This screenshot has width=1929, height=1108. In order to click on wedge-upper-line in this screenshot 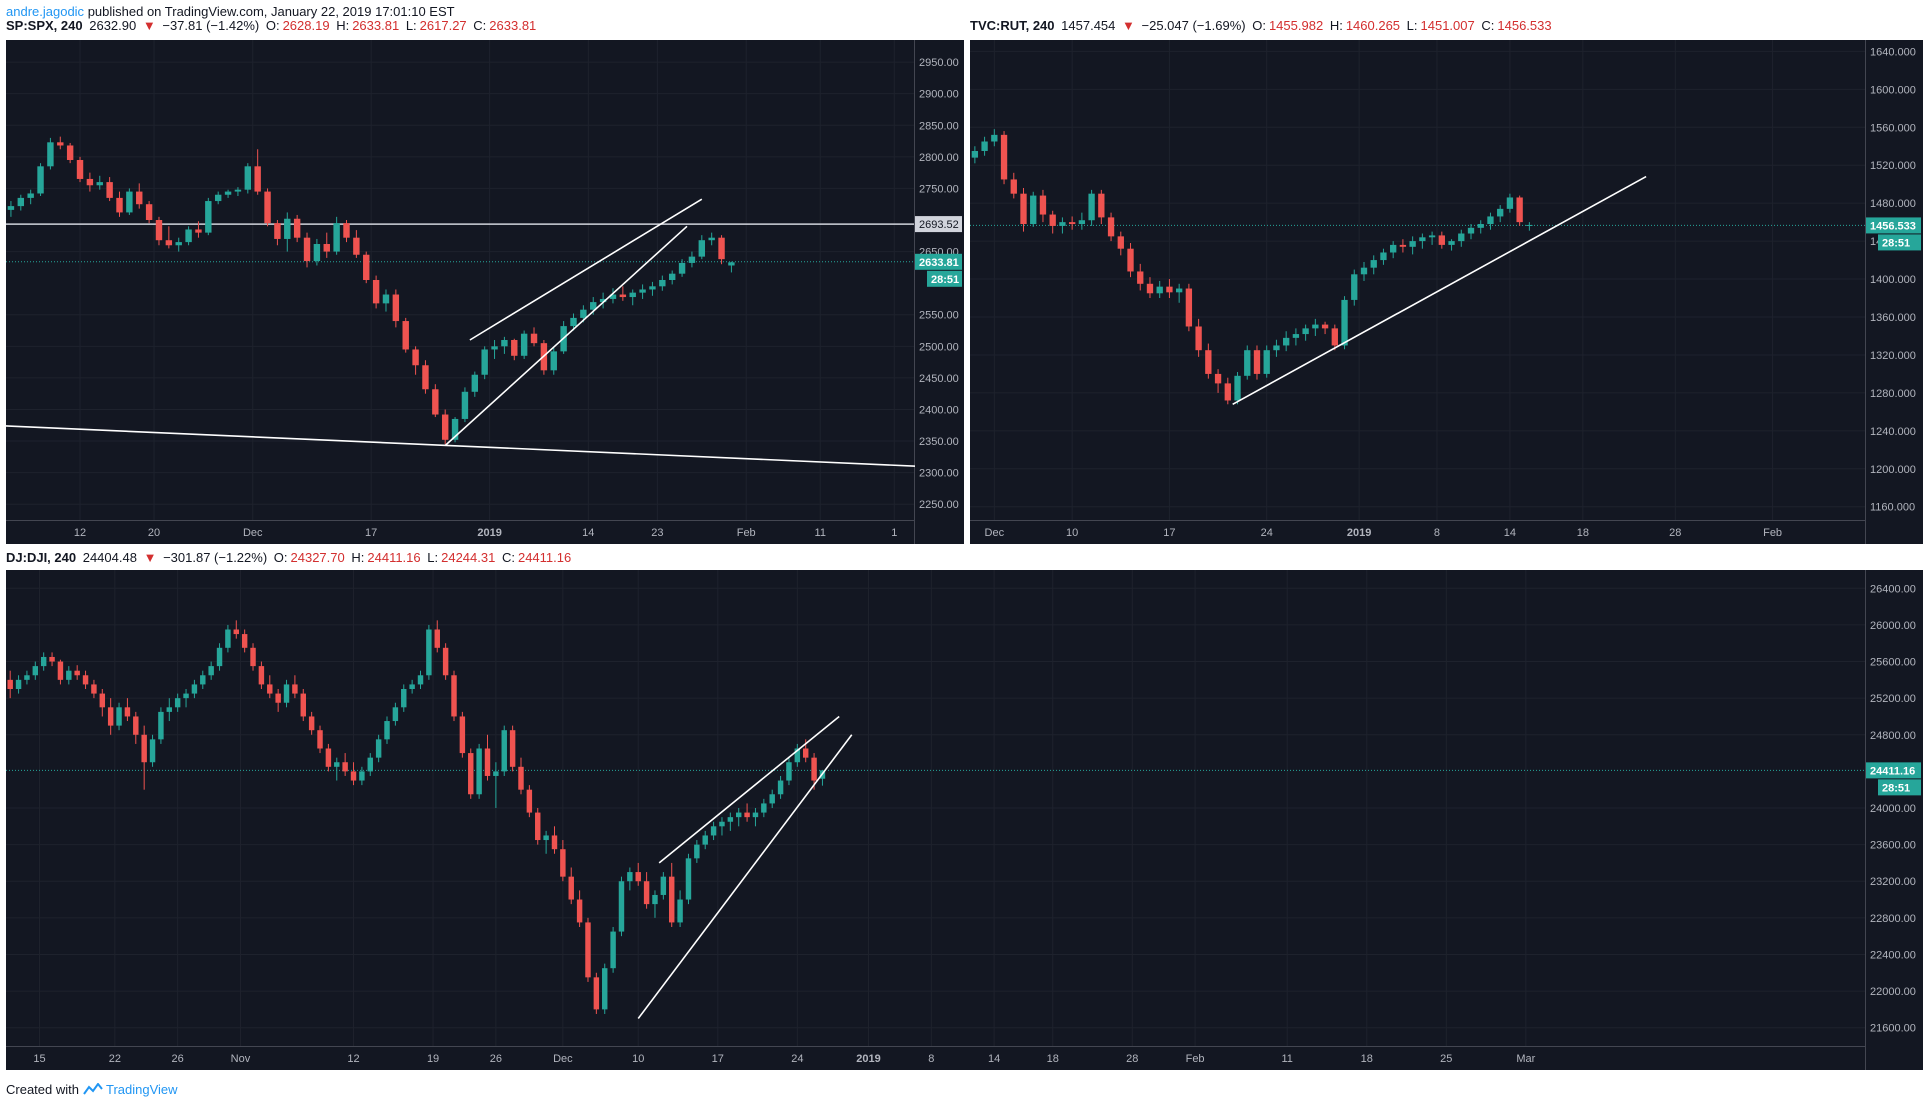, I will do `click(586, 269)`.